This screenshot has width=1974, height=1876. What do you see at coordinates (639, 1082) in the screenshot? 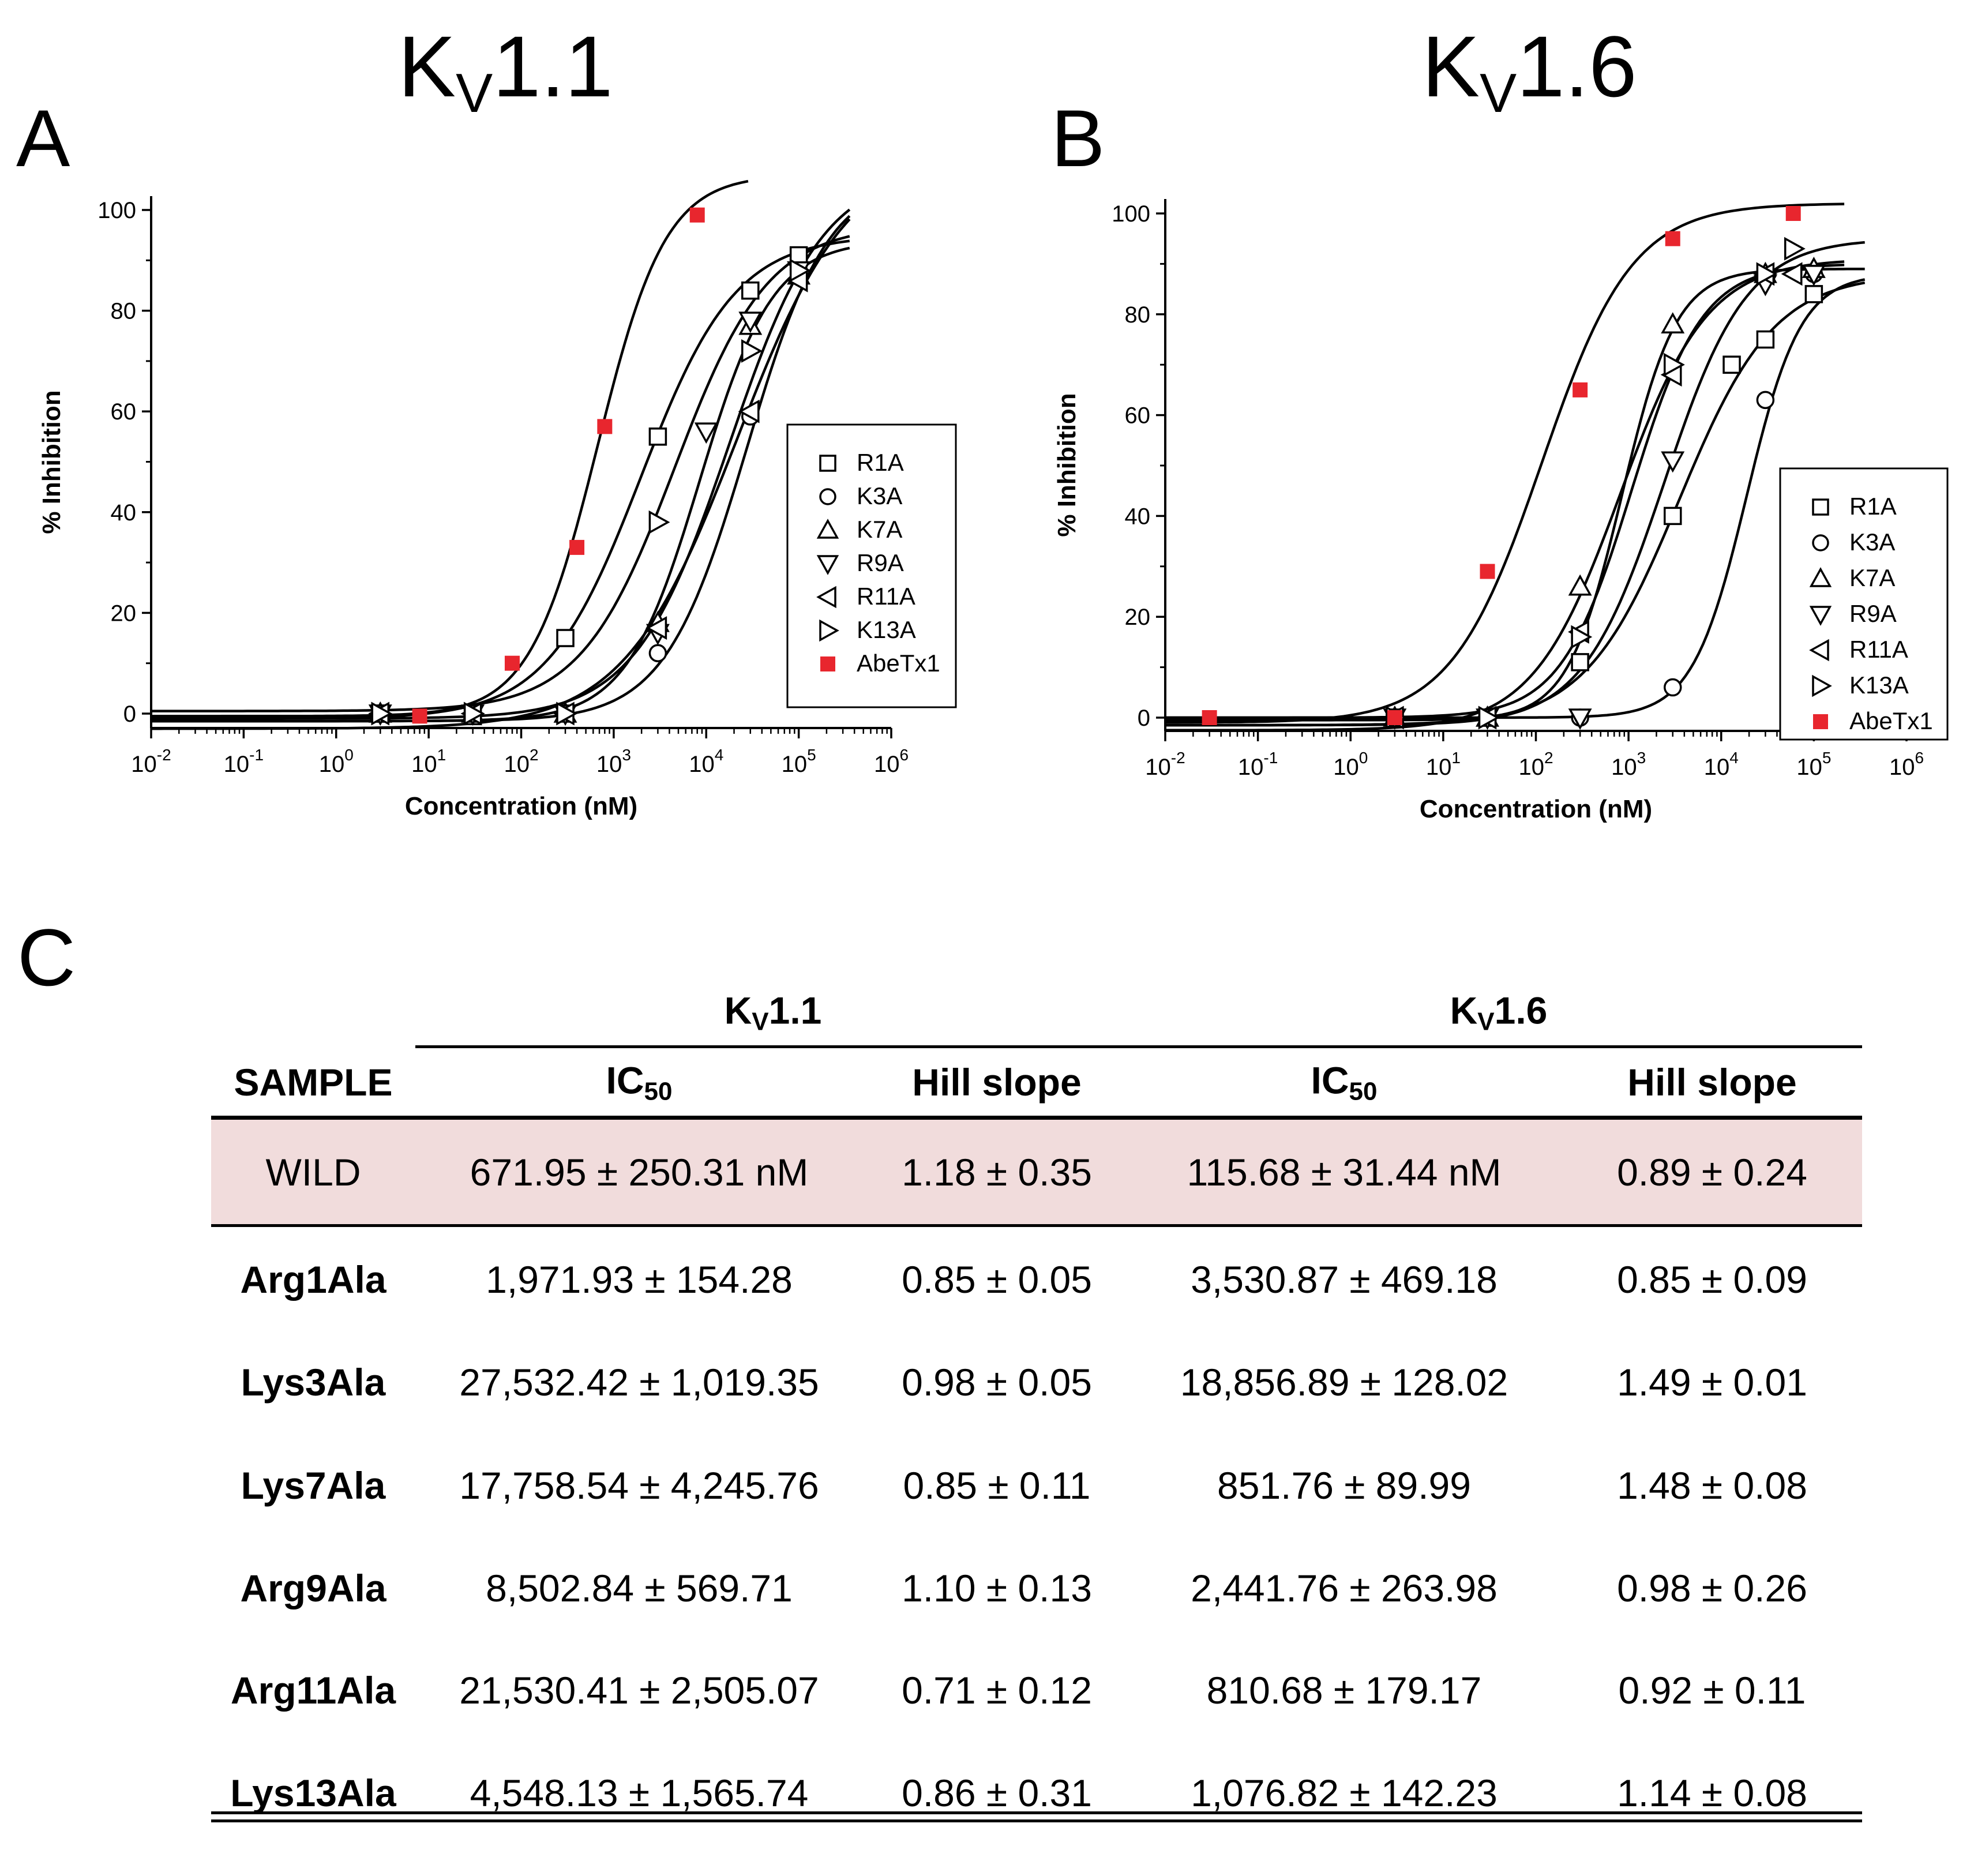
I see `header-kv11-ic50: IC50` at bounding box center [639, 1082].